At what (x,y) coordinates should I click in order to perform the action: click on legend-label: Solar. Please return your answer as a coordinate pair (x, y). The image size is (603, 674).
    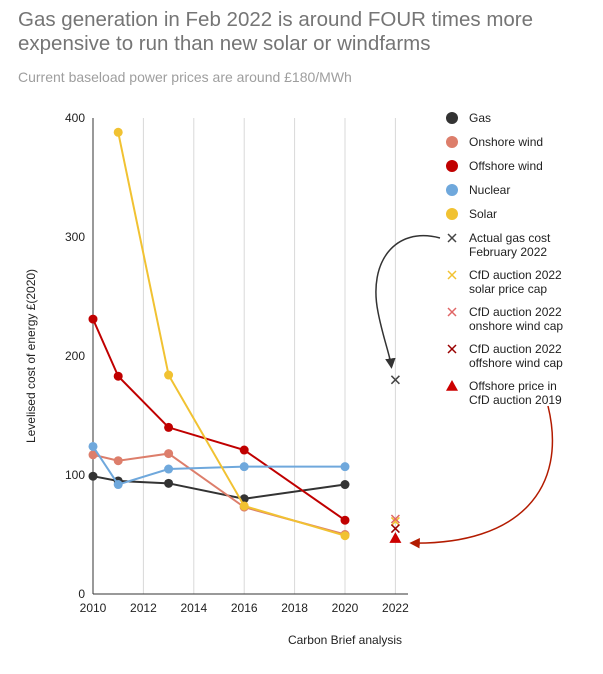
    Looking at the image, I should click on (483, 214).